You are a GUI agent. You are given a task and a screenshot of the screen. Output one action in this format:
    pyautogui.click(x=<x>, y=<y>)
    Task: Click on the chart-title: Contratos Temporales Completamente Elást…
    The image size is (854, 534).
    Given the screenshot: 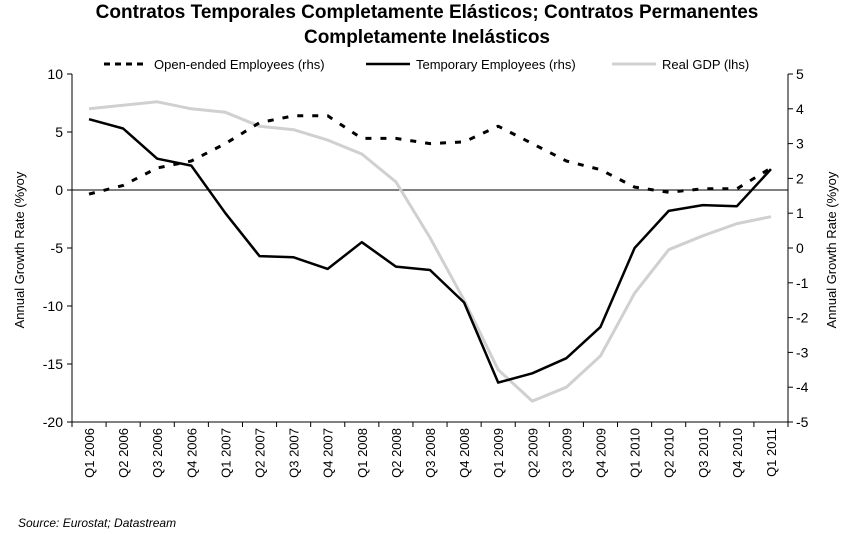 What is the action you would take?
    pyautogui.click(x=427, y=25)
    